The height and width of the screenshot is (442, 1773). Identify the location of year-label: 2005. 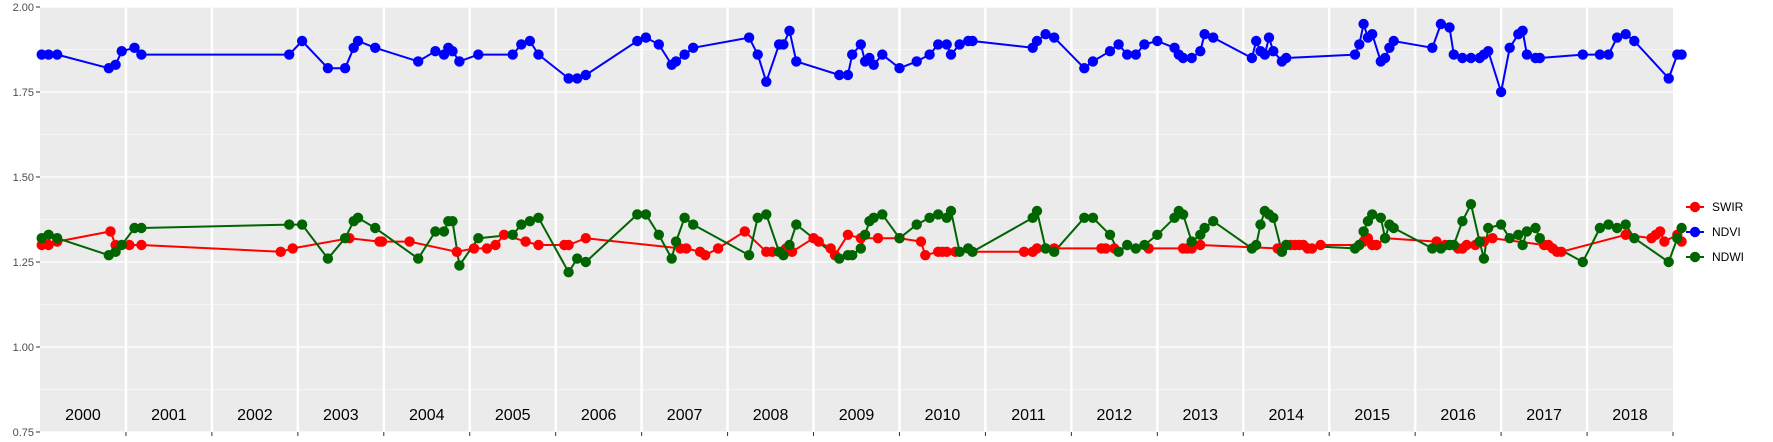
(513, 415).